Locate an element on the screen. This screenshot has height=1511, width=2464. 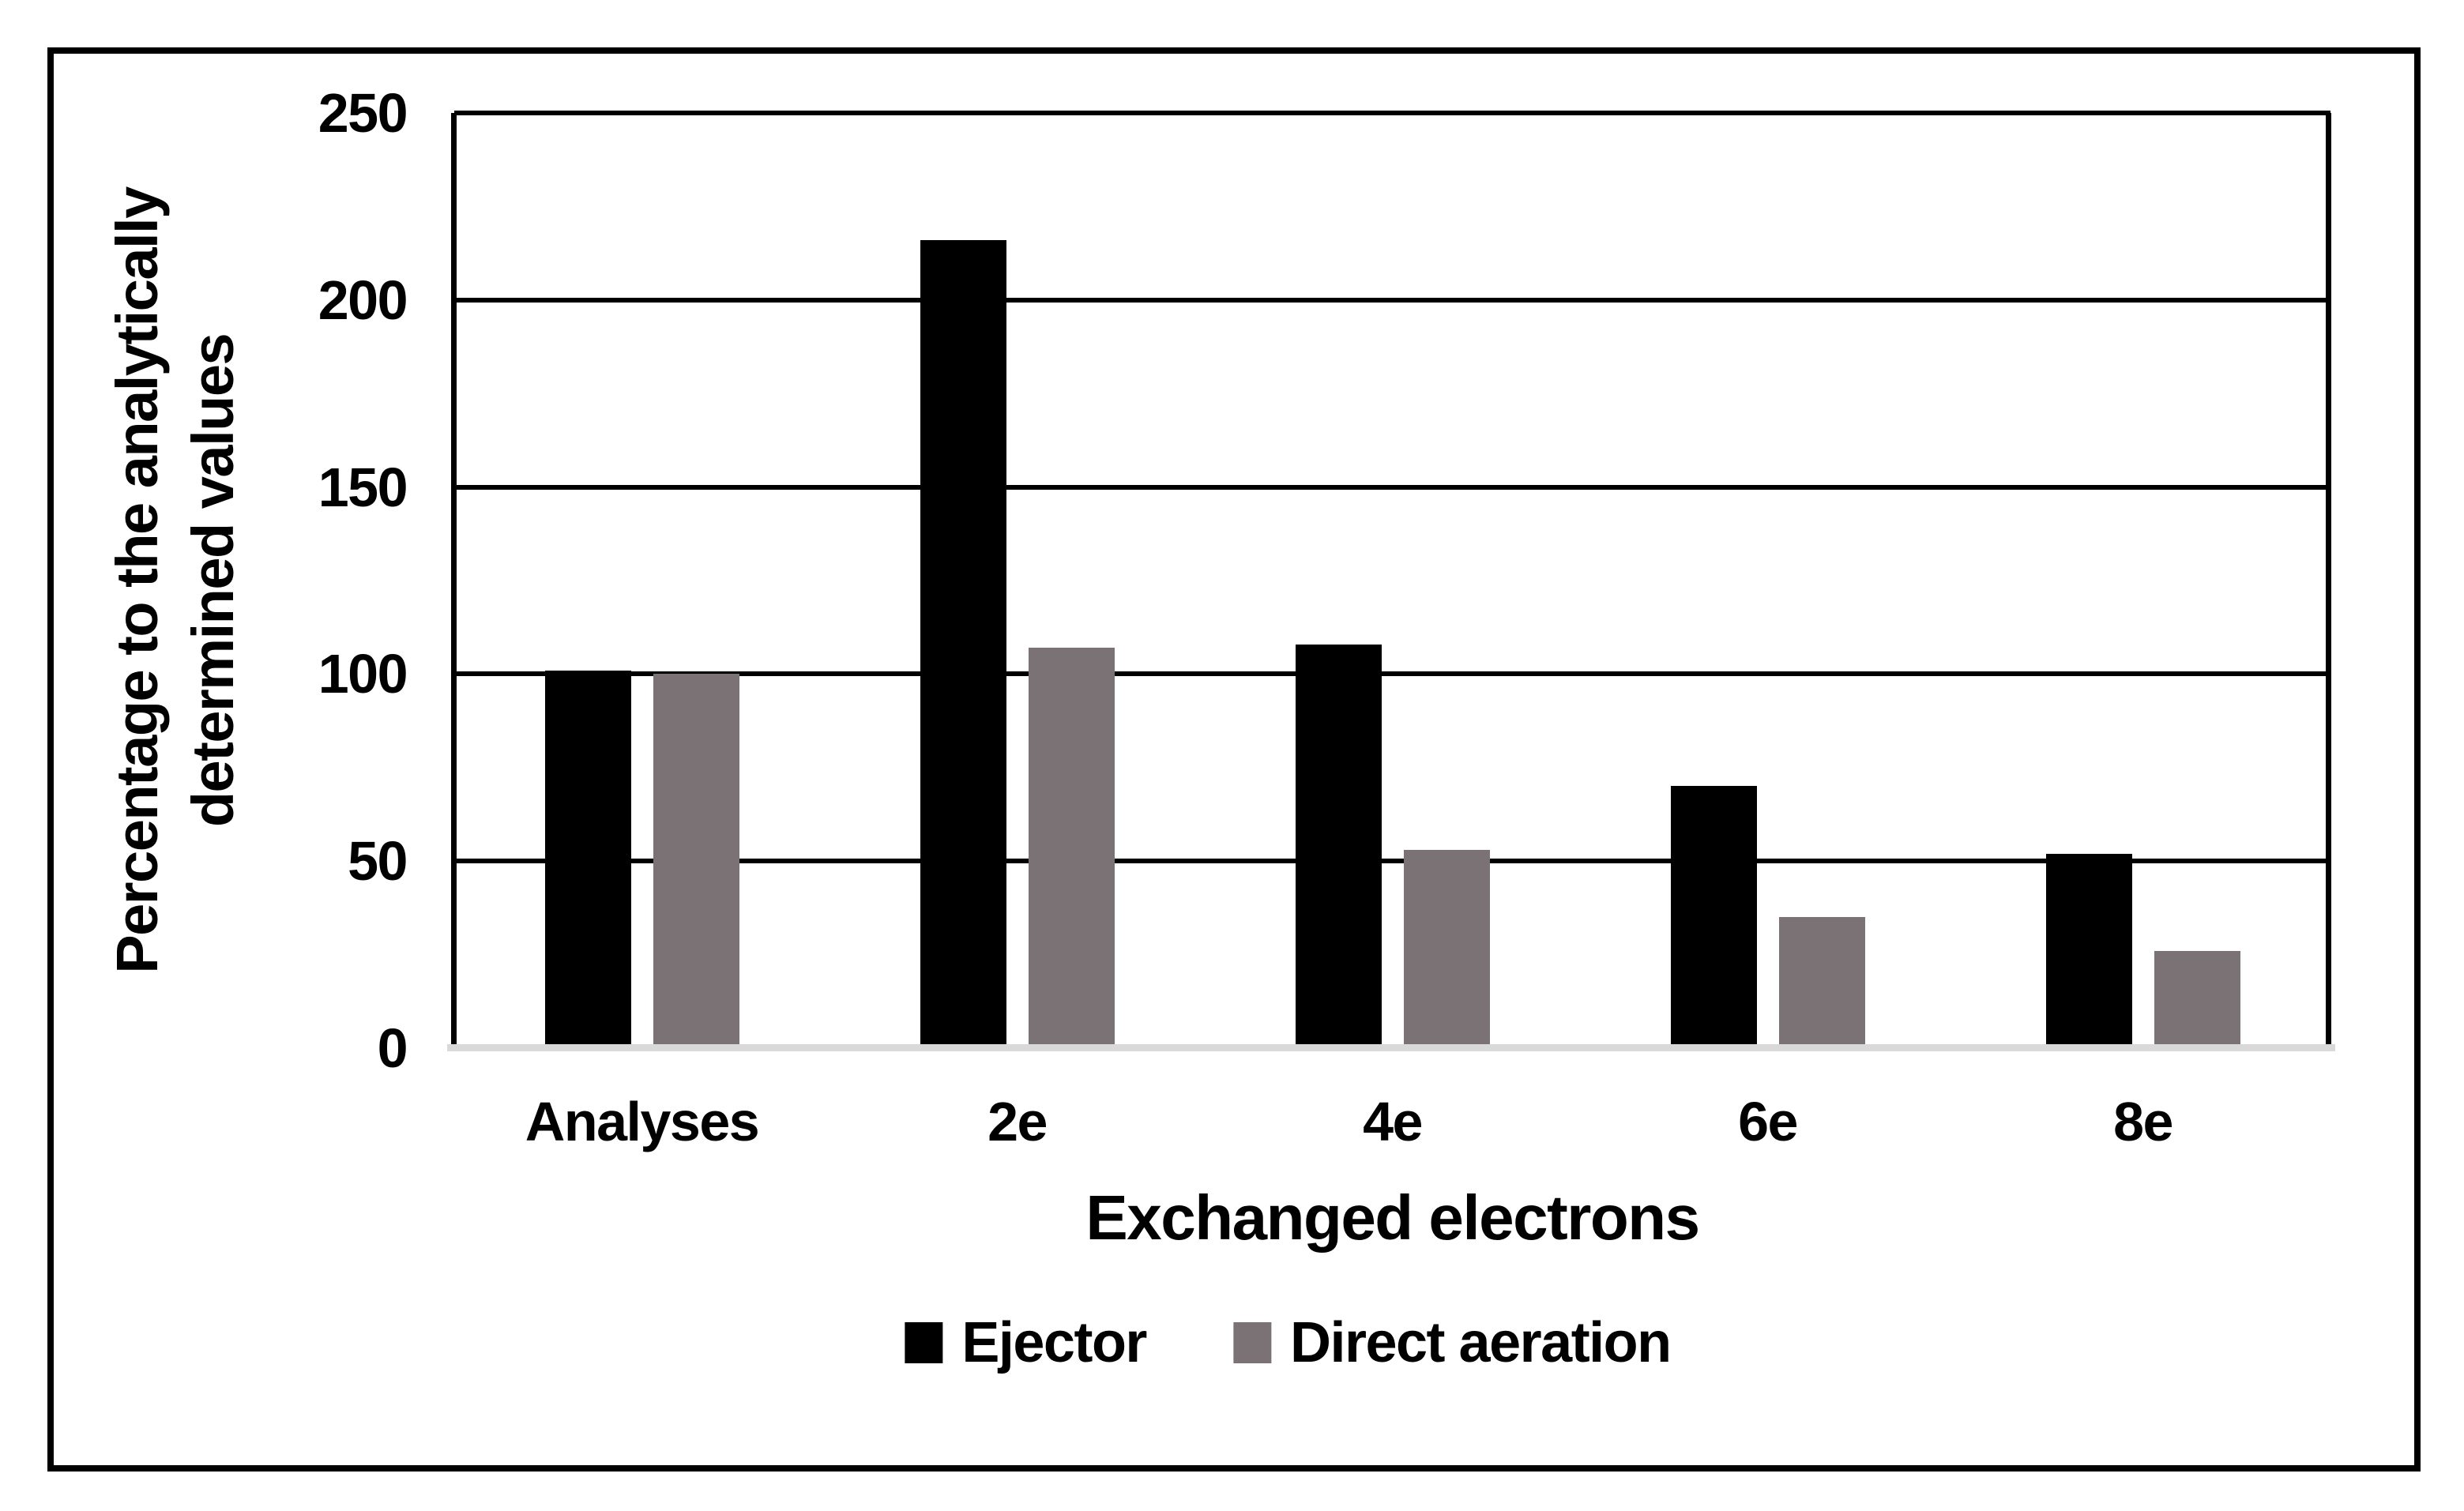
y-tick-label-200: 200 is located at coordinates (363, 300).